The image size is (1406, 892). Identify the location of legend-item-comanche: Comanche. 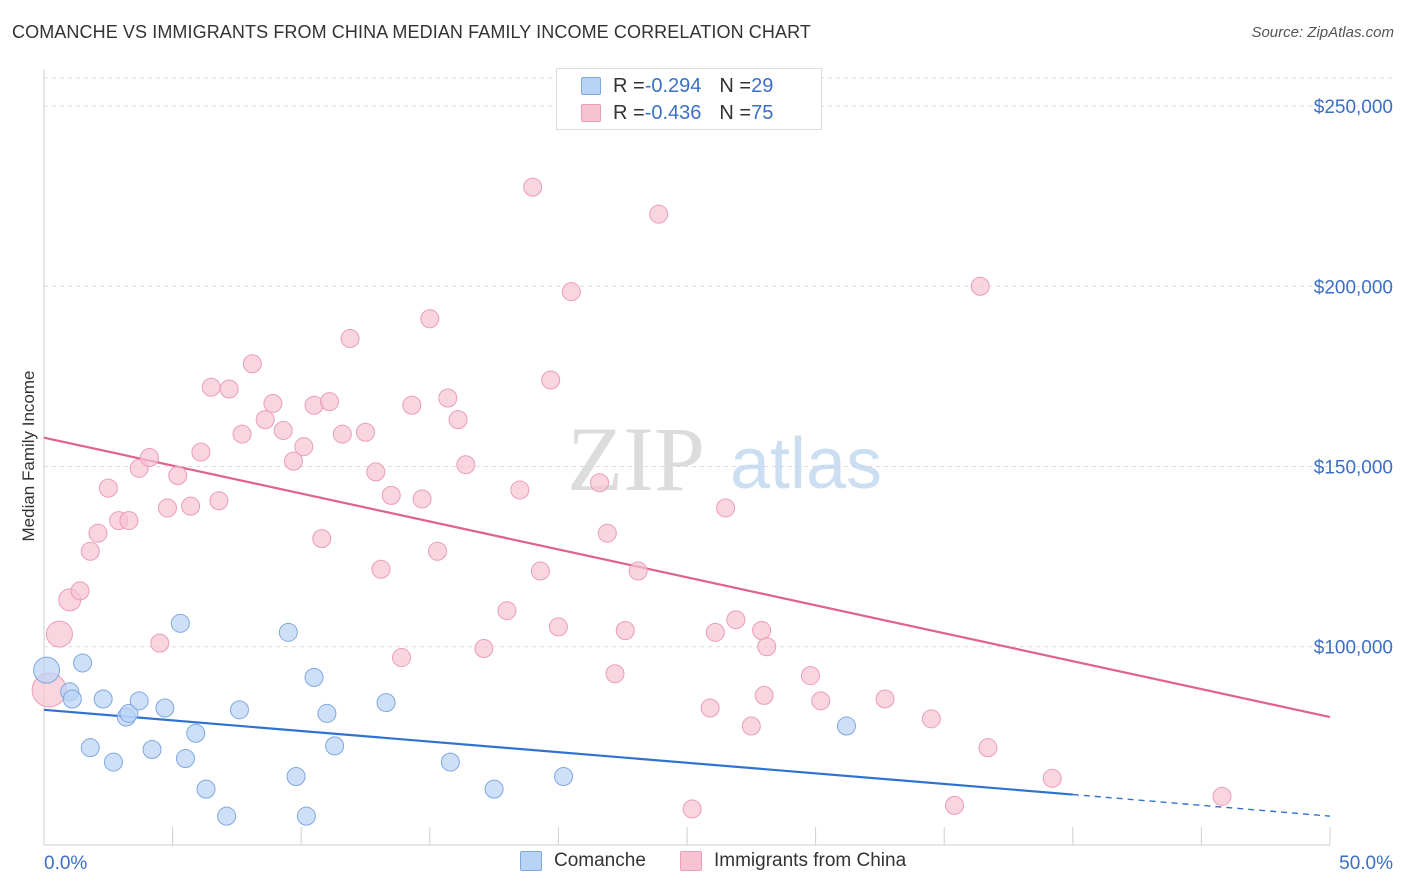
(583, 861).